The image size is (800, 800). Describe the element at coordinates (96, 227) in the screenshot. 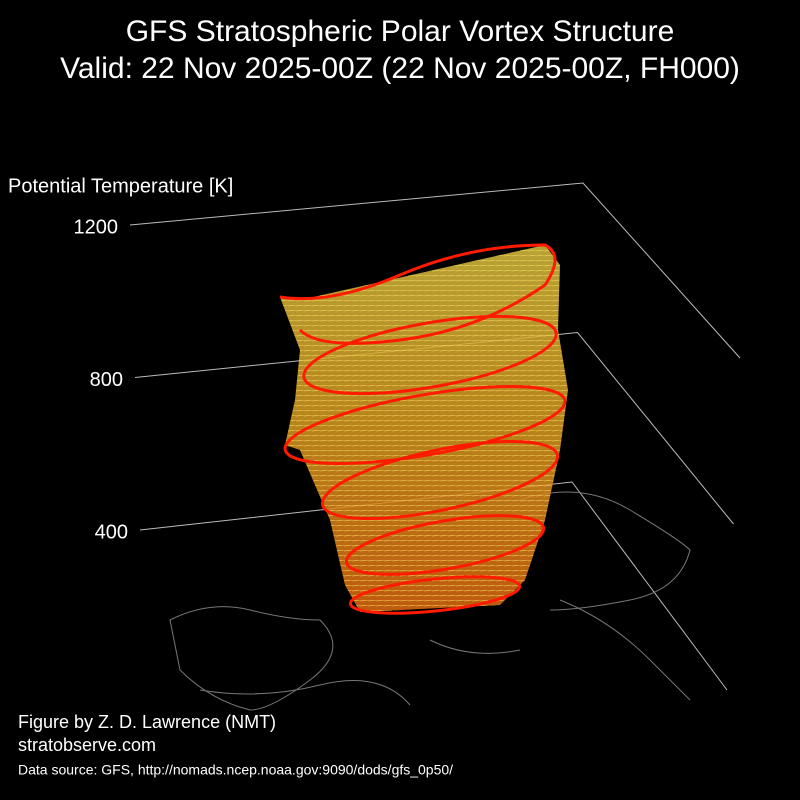

I see `z-tick-label: 1200` at that location.